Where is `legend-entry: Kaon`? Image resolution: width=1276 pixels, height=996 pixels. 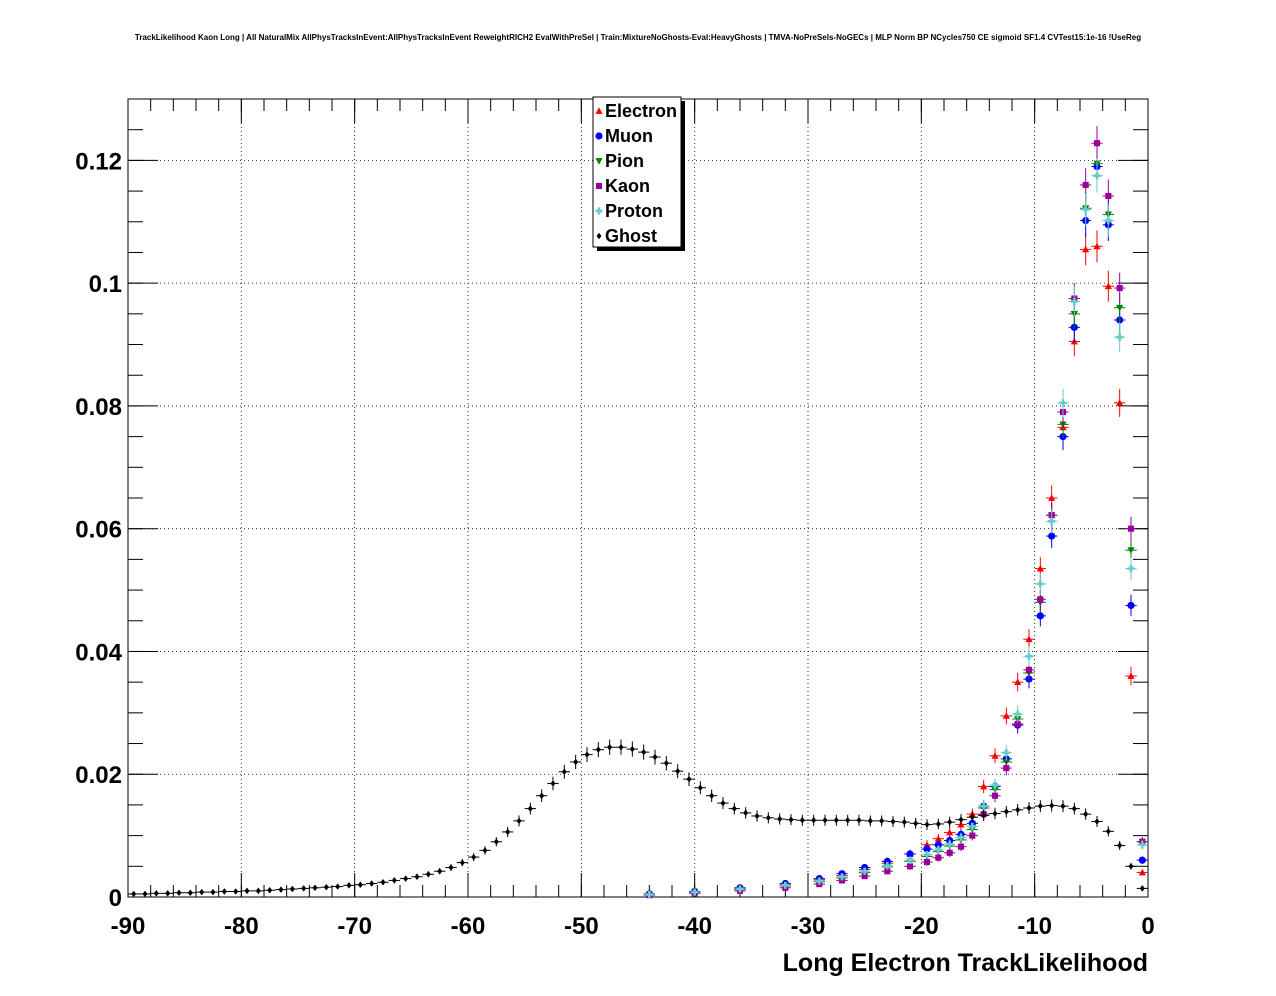 legend-entry: Kaon is located at coordinates (622, 186).